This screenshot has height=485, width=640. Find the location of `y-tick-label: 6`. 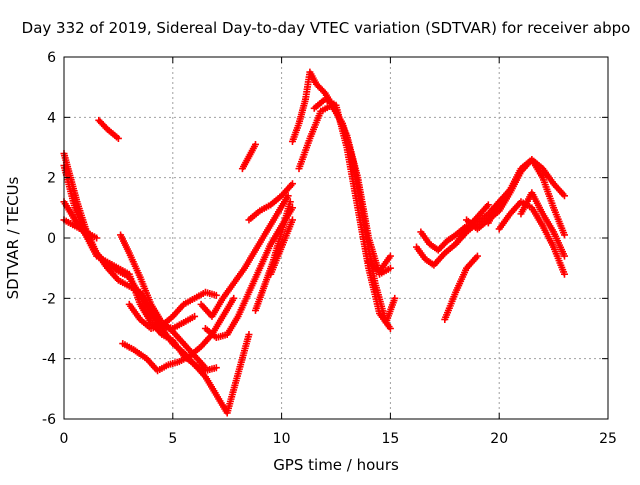

y-tick-label: 6 is located at coordinates (51, 58).